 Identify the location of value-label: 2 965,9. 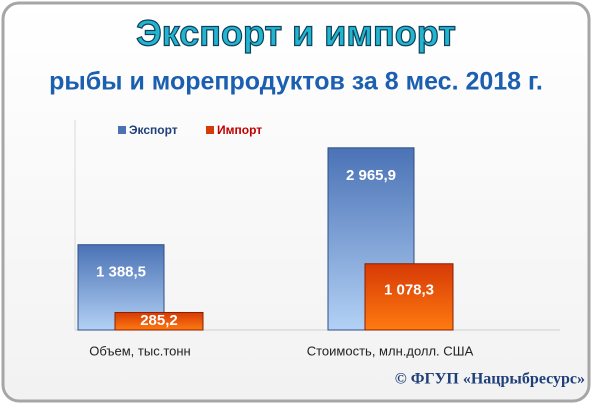
(371, 175).